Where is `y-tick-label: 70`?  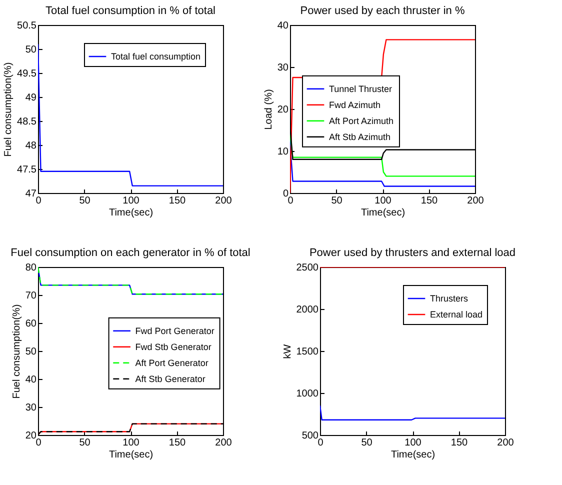
y-tick-label: 70 is located at coordinates (31, 296).